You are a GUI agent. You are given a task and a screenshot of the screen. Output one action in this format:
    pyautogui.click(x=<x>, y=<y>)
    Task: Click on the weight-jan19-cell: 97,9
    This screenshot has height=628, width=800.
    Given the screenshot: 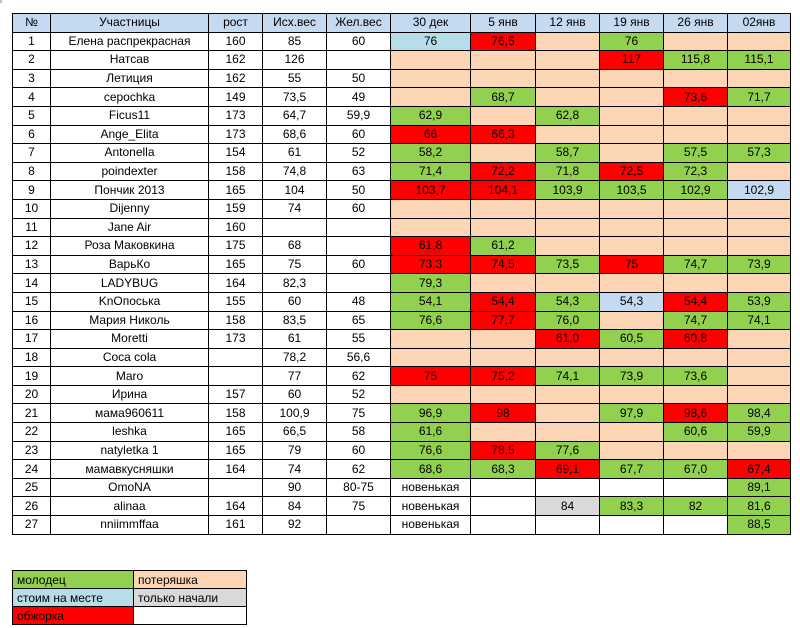 What is the action you would take?
    pyautogui.click(x=631, y=413)
    